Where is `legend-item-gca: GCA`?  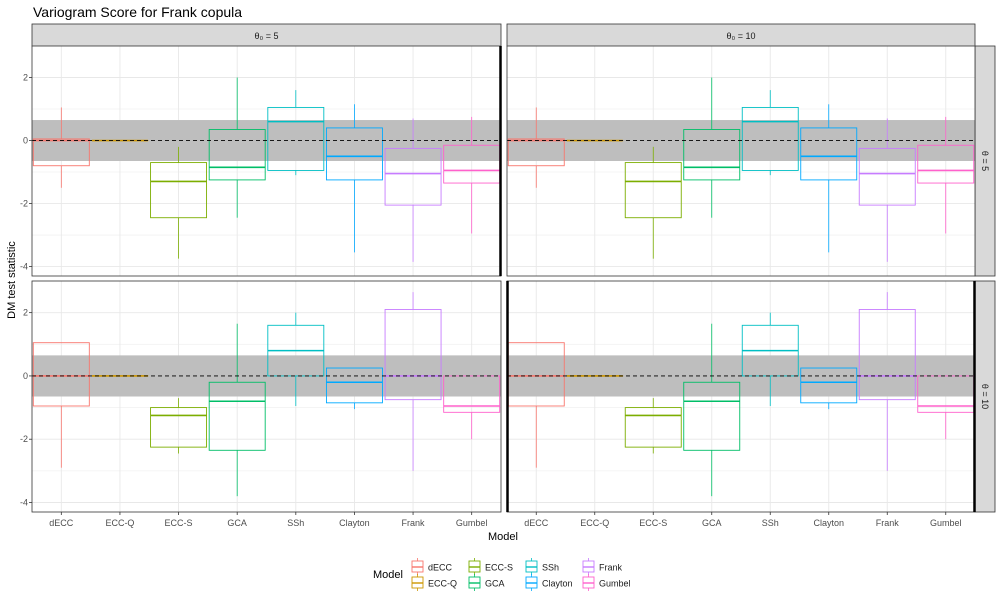 legend-item-gca: GCA is located at coordinates (487, 582).